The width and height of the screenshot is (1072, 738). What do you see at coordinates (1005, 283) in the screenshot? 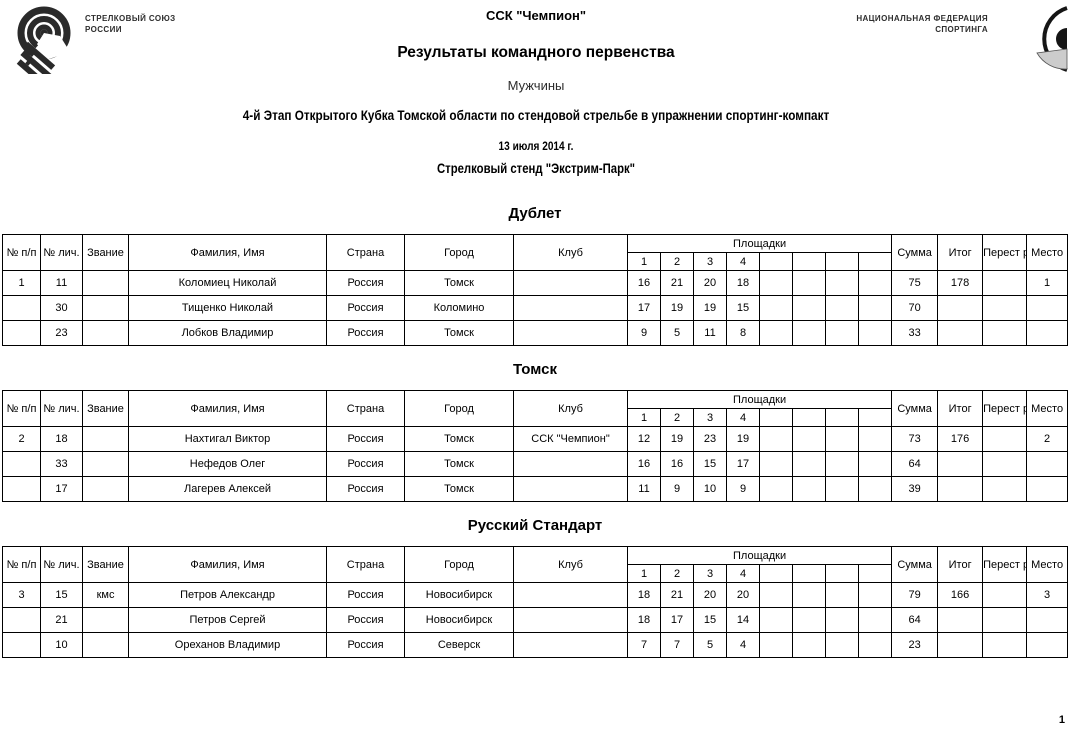
I see `shootoff-cell` at bounding box center [1005, 283].